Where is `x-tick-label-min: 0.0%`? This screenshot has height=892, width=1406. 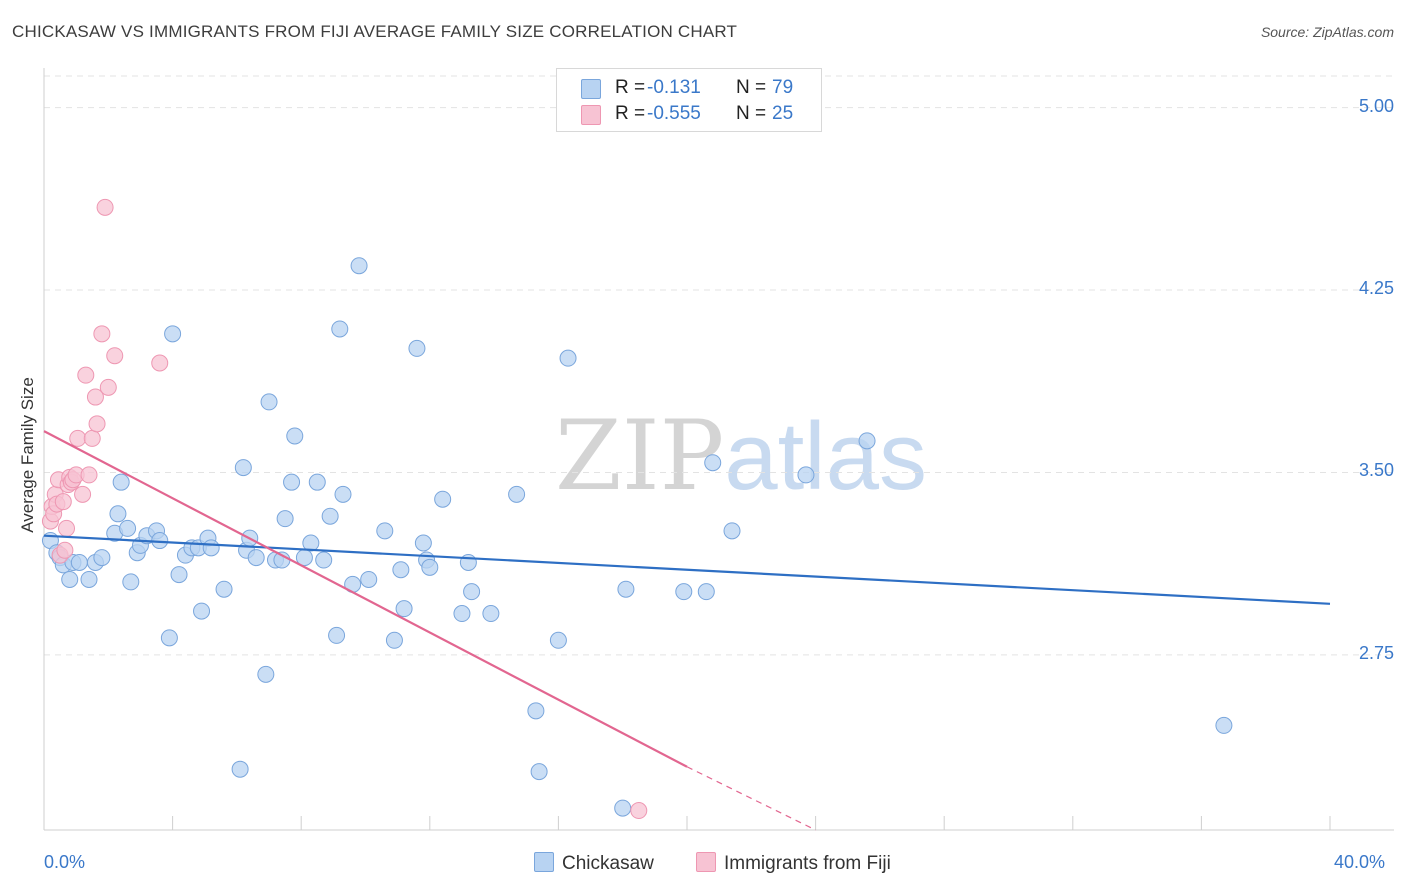
x-tick-label-min: 0.0% is located at coordinates (65, 862).